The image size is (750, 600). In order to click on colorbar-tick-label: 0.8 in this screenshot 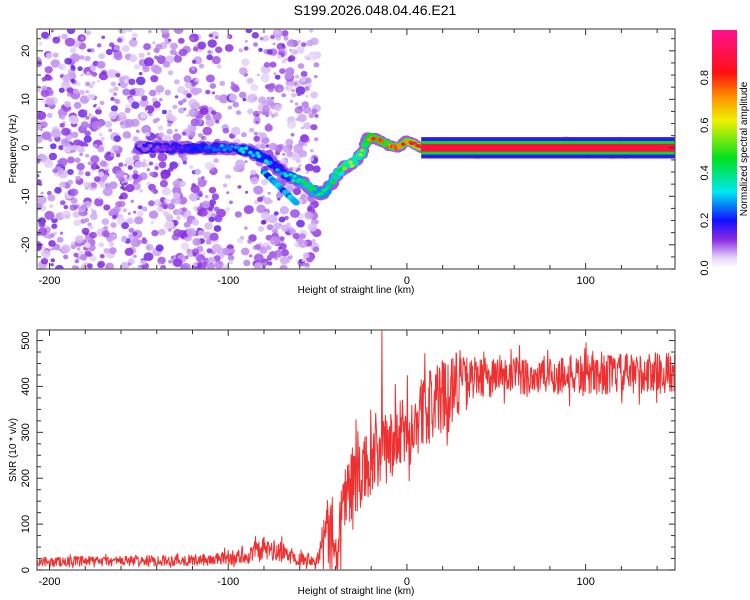, I will do `click(705, 77)`.